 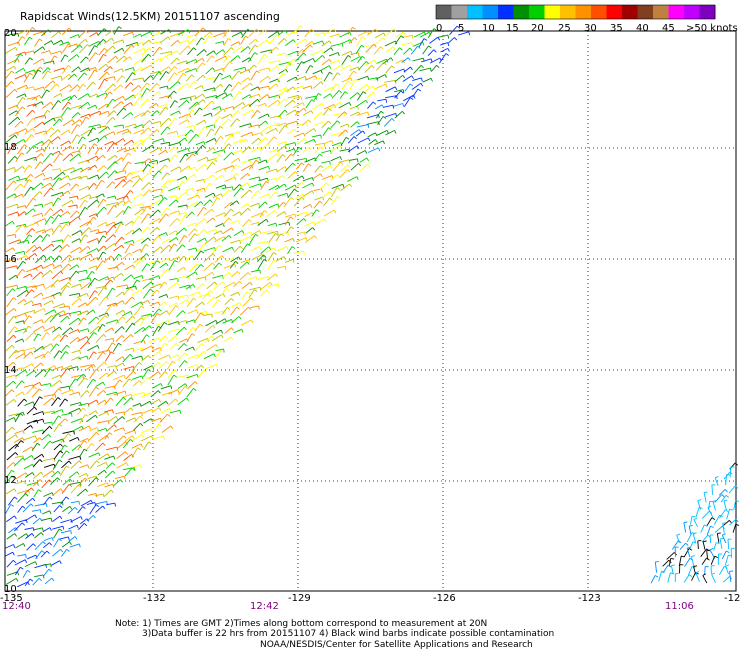 What do you see at coordinates (564, 28) in the screenshot?
I see `legend-label: 25` at bounding box center [564, 28].